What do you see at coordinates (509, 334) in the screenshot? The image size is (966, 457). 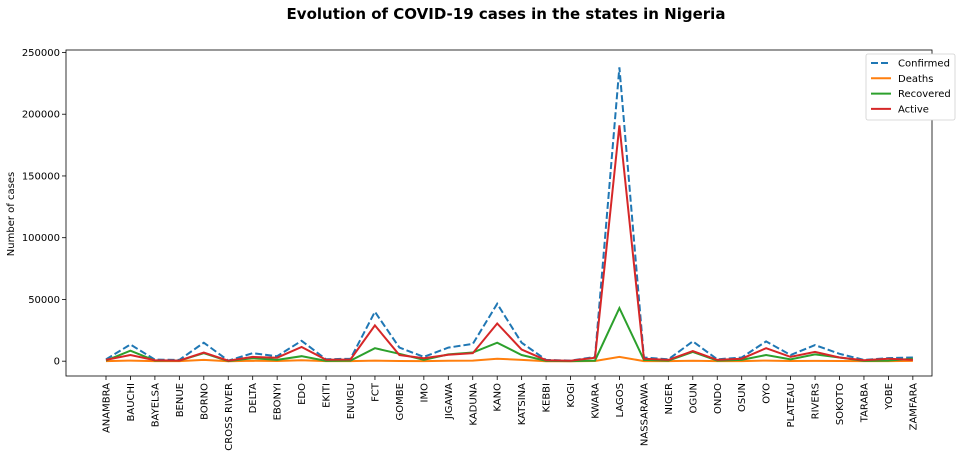 I see `series-line-recovered` at bounding box center [509, 334].